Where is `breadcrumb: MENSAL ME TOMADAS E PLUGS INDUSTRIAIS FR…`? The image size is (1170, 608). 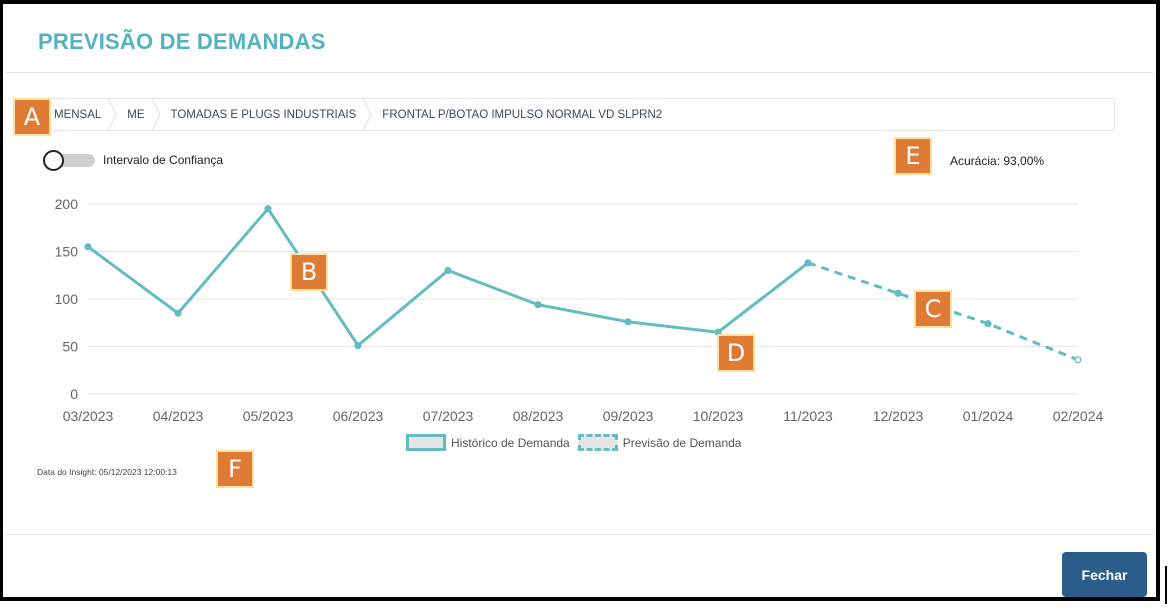
breadcrumb: MENSAL ME TOMADAS E PLUGS INDUSTRIAIS FR… is located at coordinates (565, 114).